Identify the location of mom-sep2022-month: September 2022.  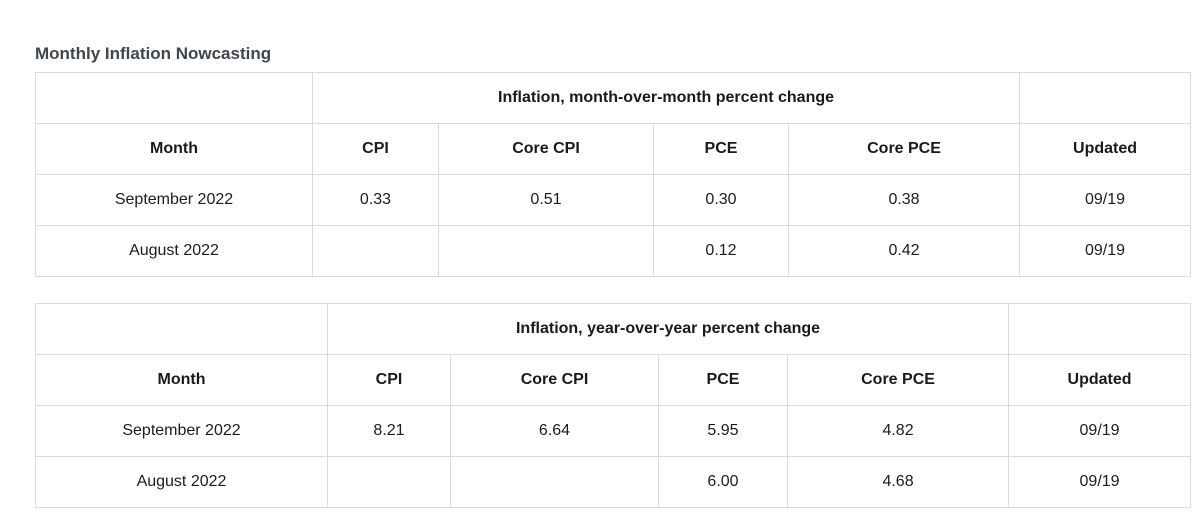
(174, 200).